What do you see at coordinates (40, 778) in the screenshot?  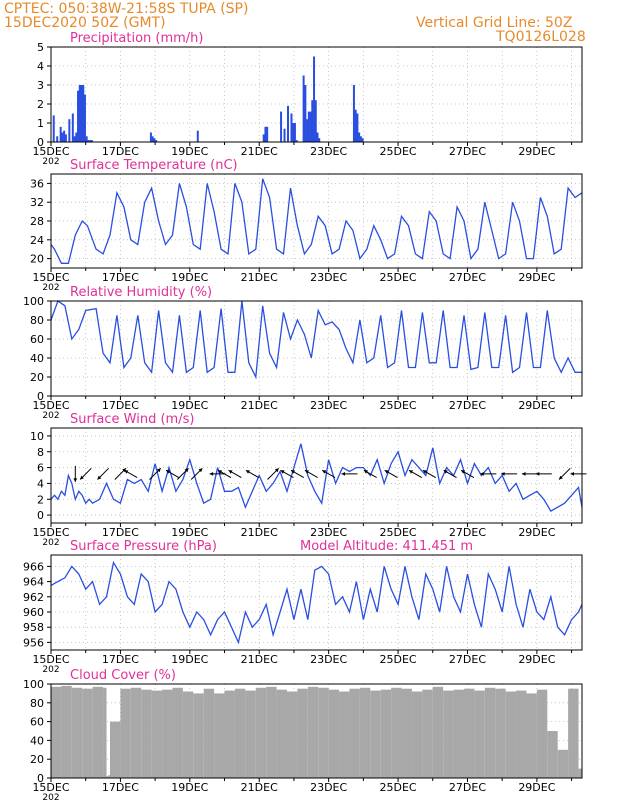 I see `y-tick-label: 0` at bounding box center [40, 778].